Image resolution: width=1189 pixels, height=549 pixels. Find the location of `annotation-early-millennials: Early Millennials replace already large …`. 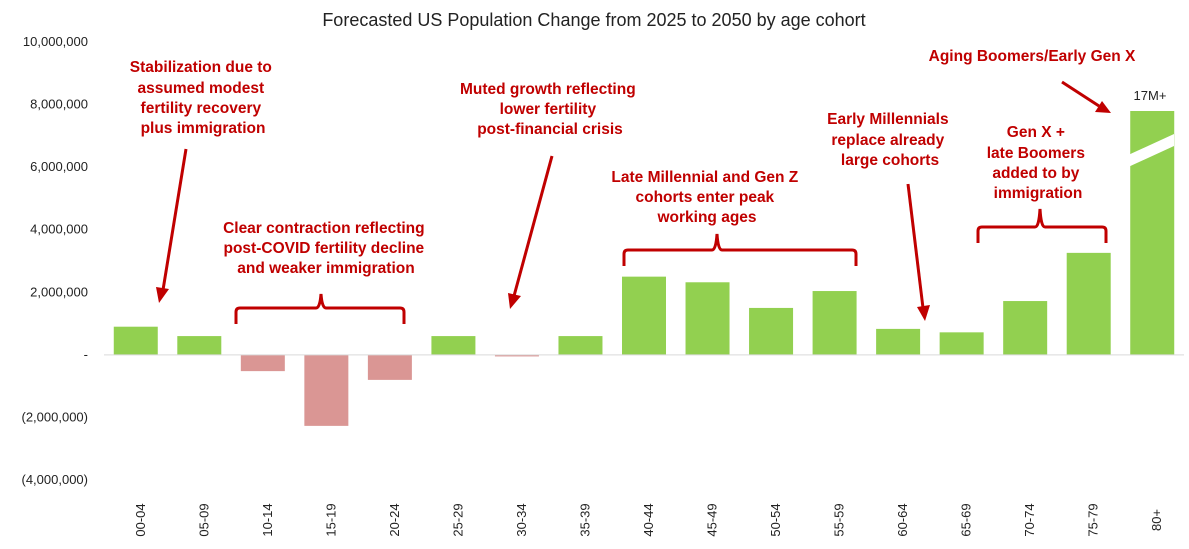

annotation-early-millennials: Early Millennials replace already large … is located at coordinates (890, 216).